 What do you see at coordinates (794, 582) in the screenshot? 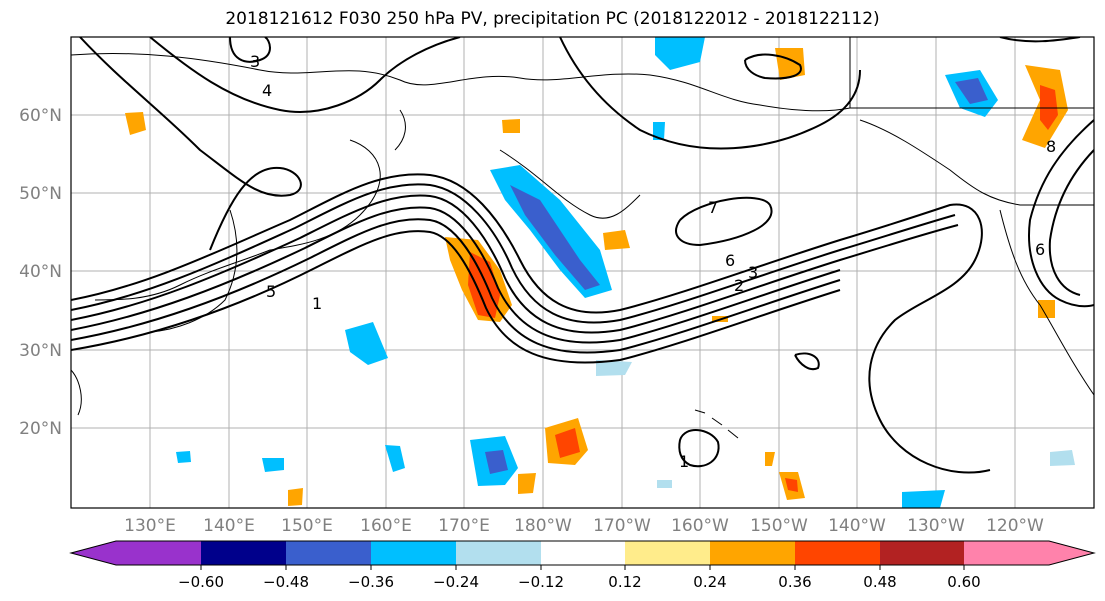
I see `colorbar-tick-label: 0.36` at bounding box center [794, 582].